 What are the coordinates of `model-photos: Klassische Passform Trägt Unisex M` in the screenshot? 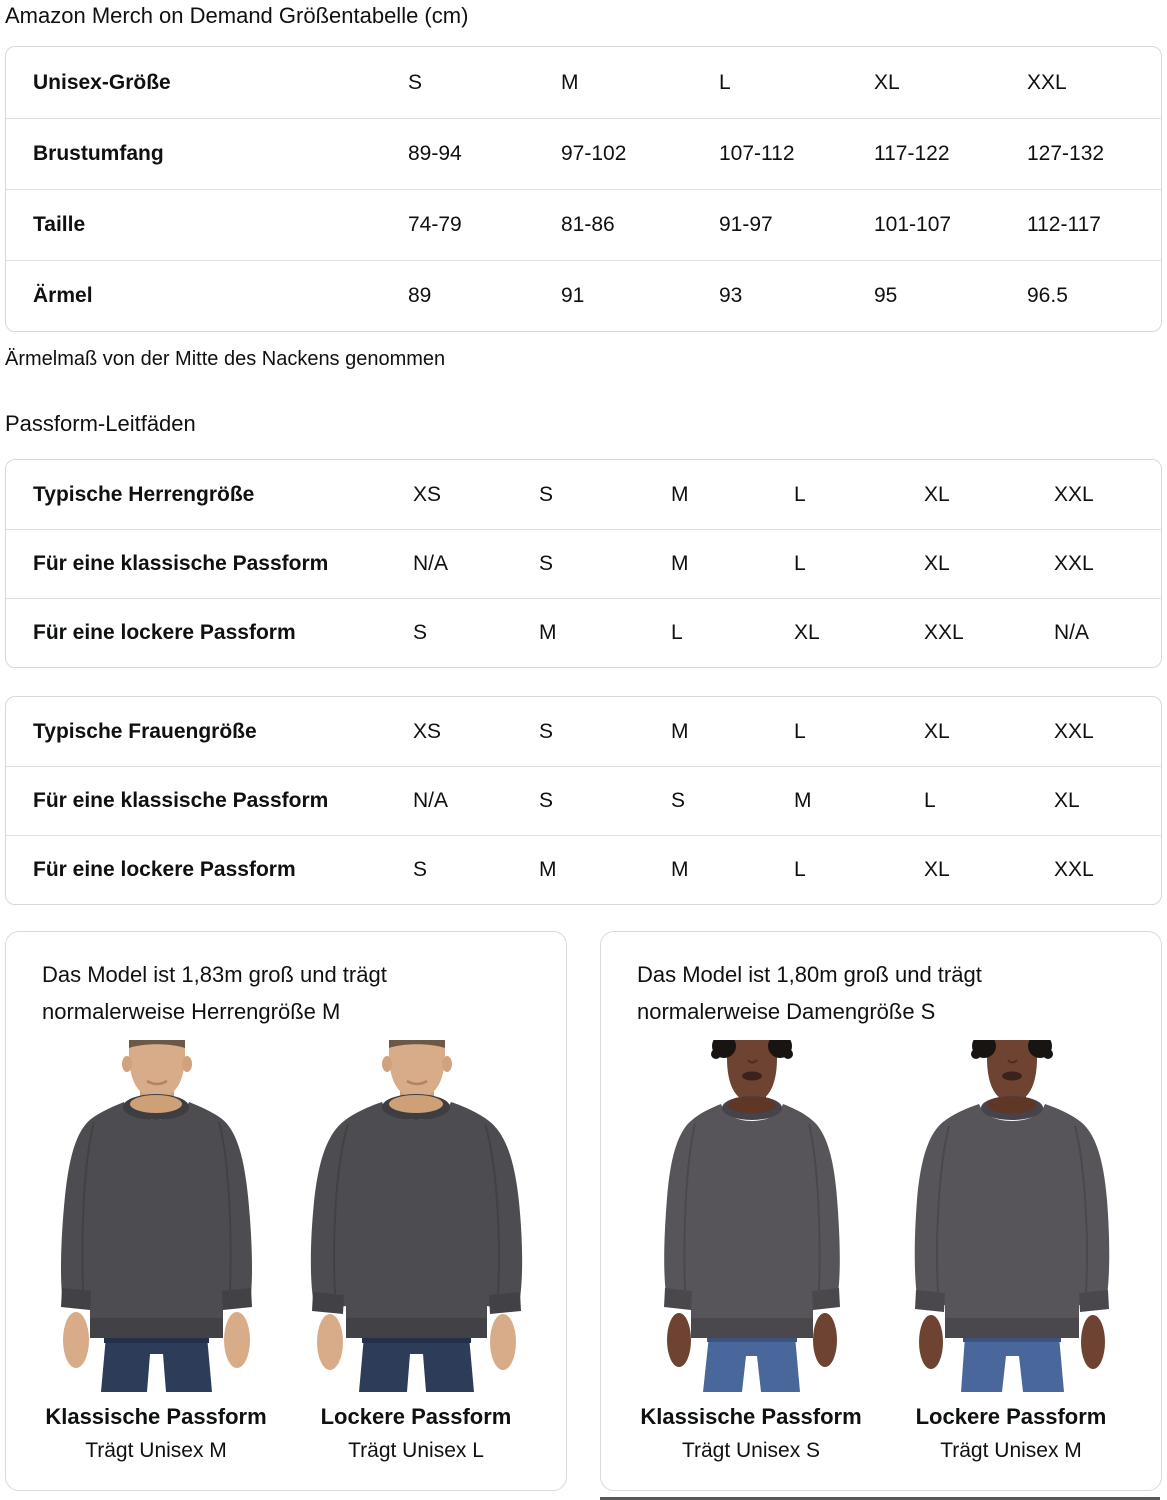 It's located at (286, 1251).